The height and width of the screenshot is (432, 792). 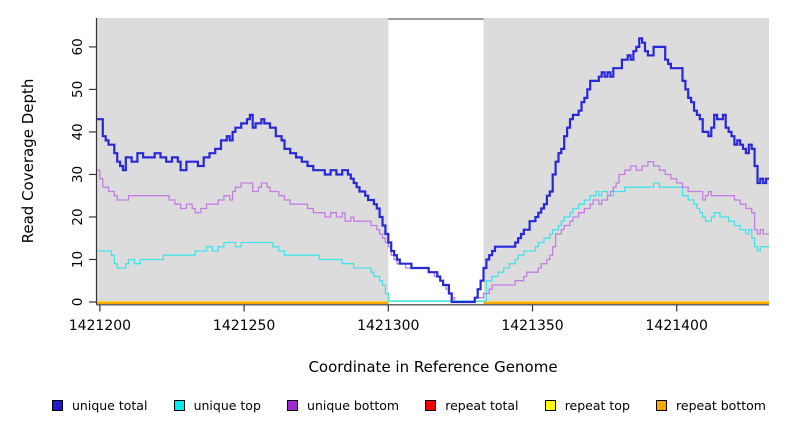 I want to click on legend-label: repeat total, so click(x=482, y=405).